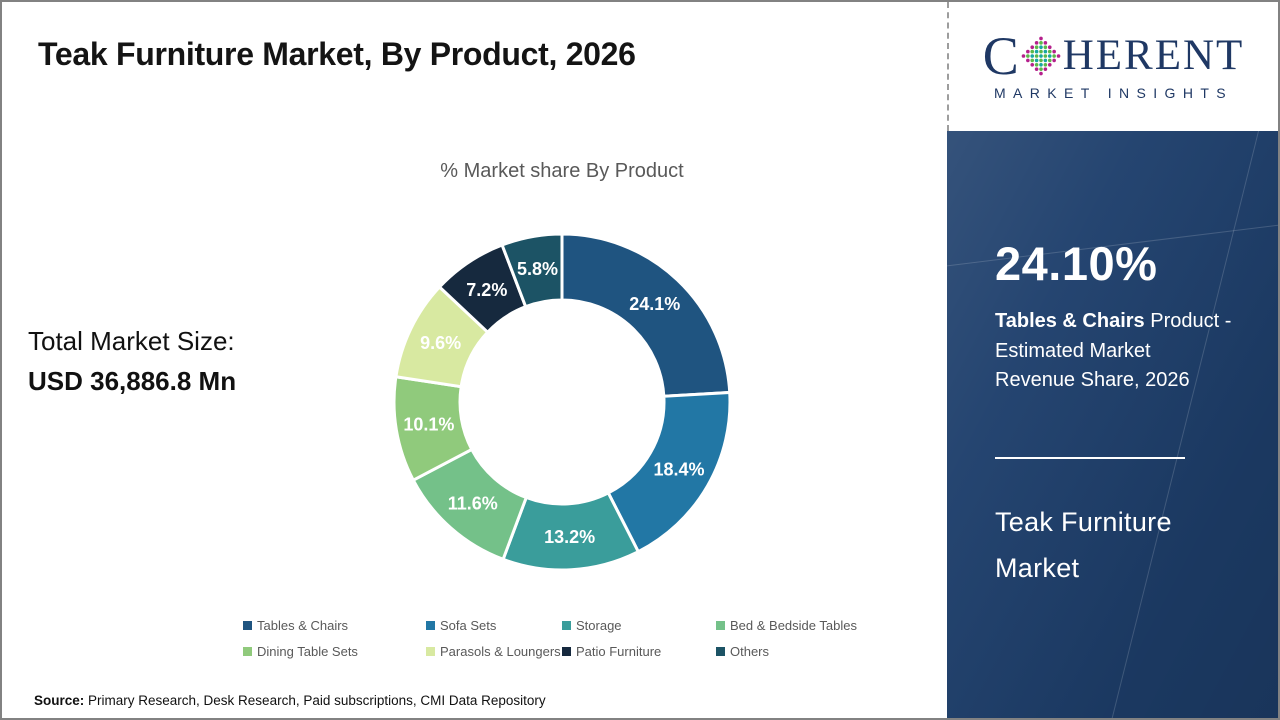 This screenshot has height=720, width=1280. I want to click on legend-label: Patio Furniture, so click(619, 651).